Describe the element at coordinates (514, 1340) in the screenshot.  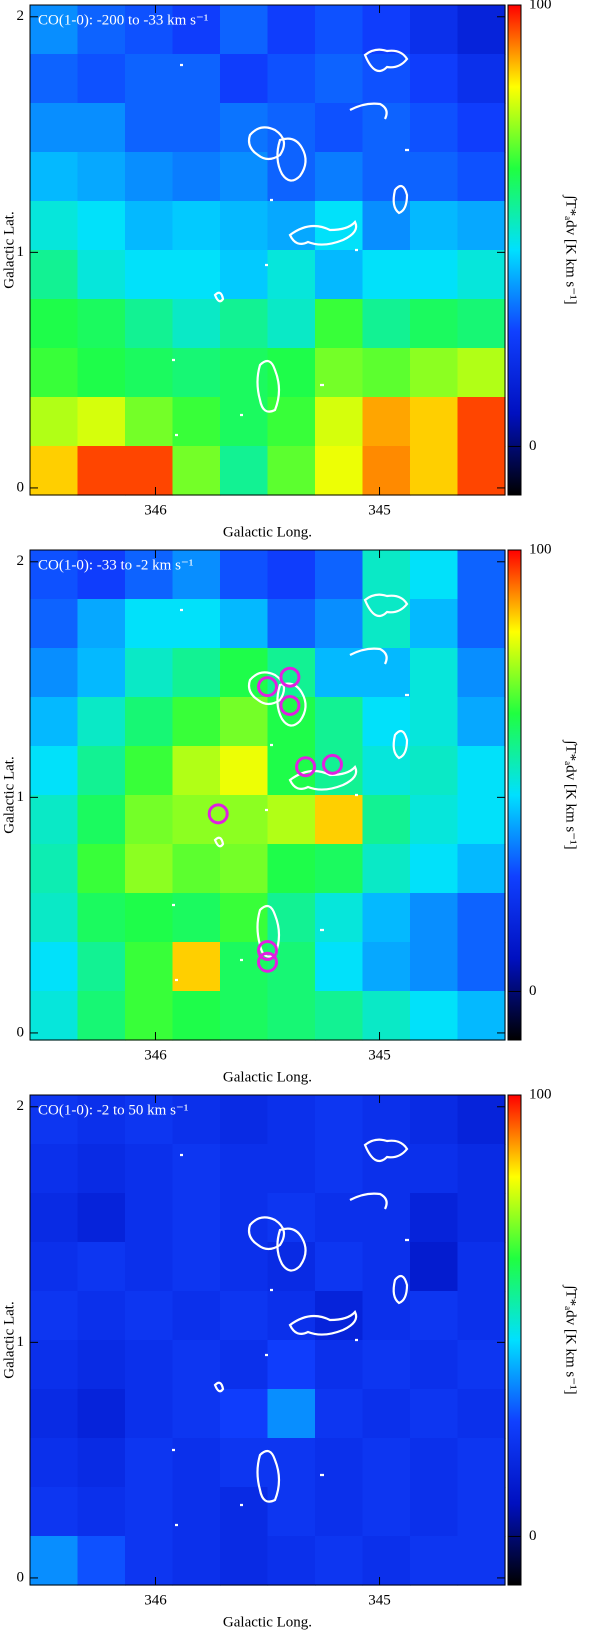
I see `colorbar` at that location.